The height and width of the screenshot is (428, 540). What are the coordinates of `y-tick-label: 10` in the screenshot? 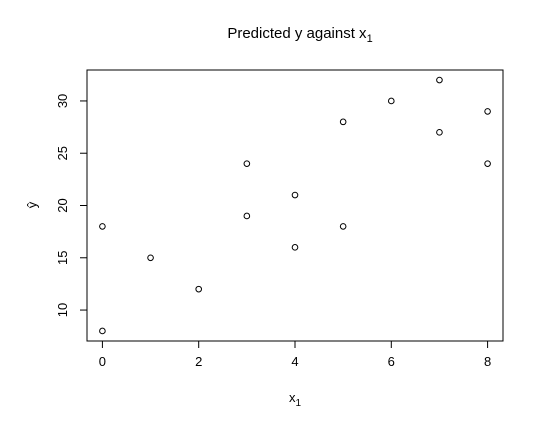 It's located at (62, 310).